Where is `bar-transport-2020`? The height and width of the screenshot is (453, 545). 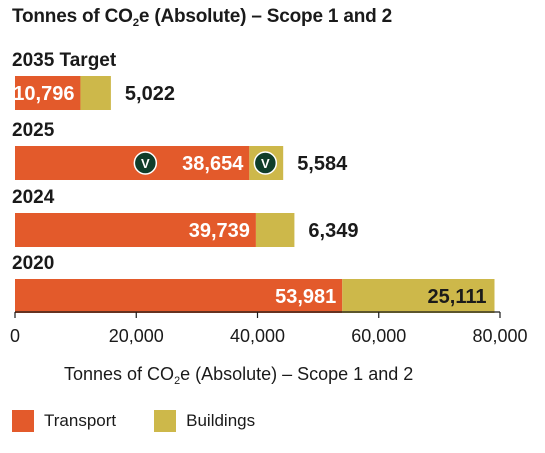 bar-transport-2020 is located at coordinates (179, 296).